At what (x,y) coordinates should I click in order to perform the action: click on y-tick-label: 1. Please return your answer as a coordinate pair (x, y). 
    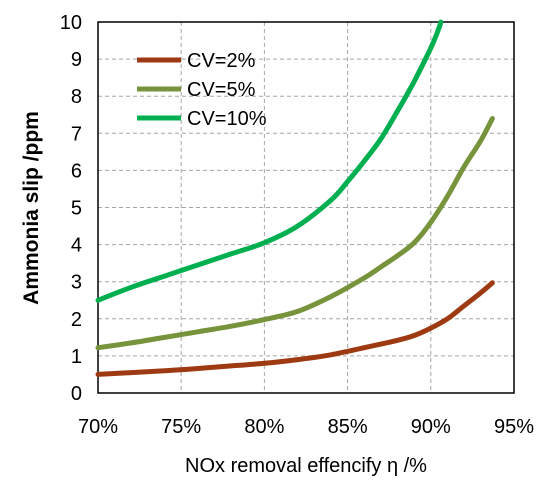
    Looking at the image, I should click on (76, 357).